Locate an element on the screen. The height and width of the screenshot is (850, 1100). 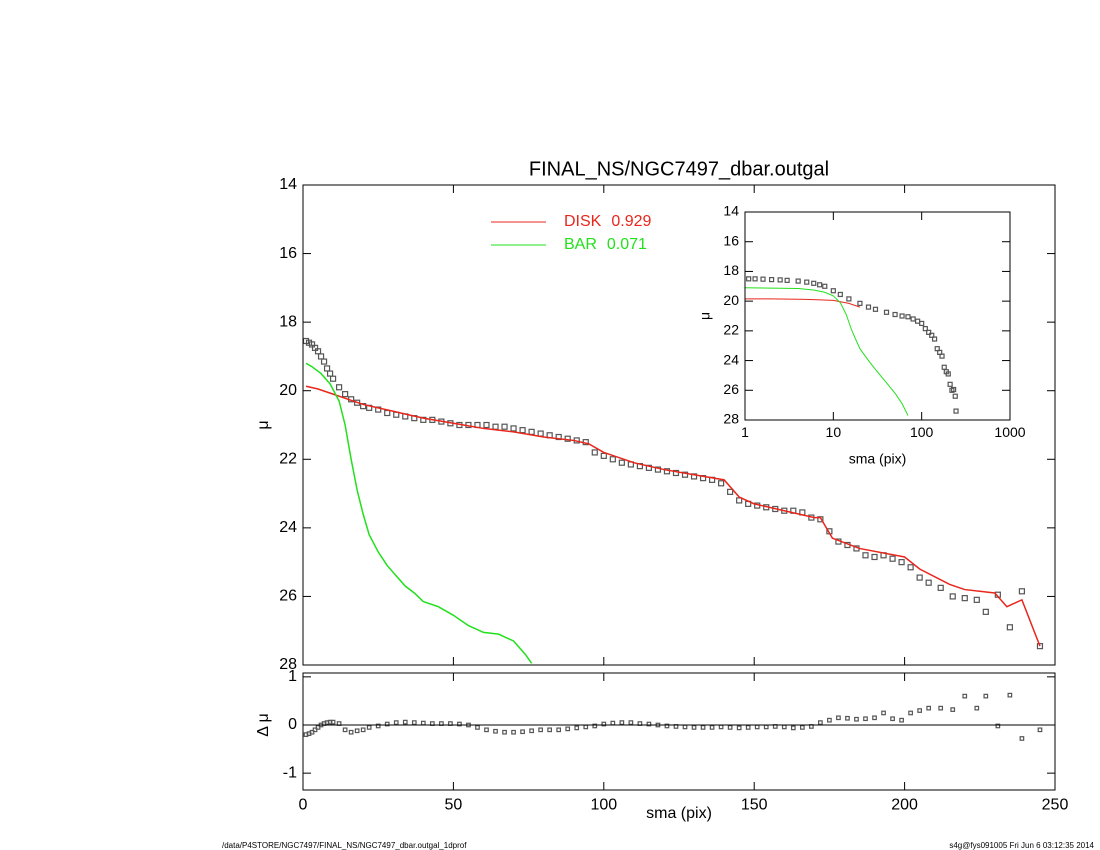
y-axis-label: Δ μ is located at coordinates (263, 724).